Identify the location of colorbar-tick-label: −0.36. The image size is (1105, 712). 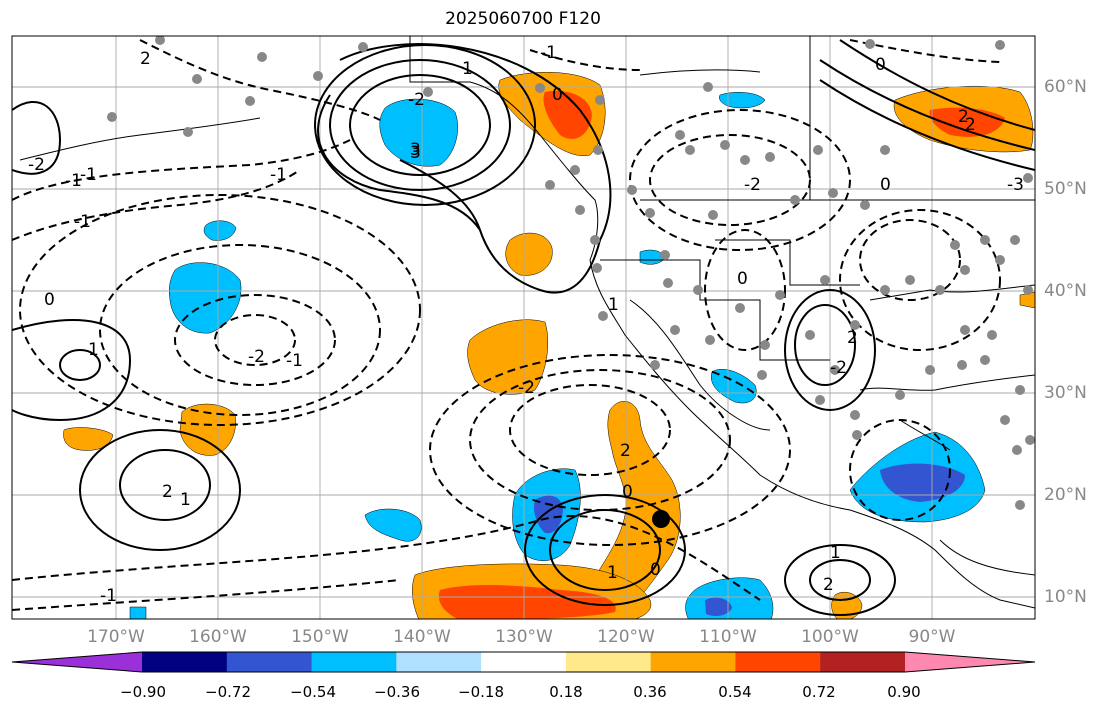
(397, 692).